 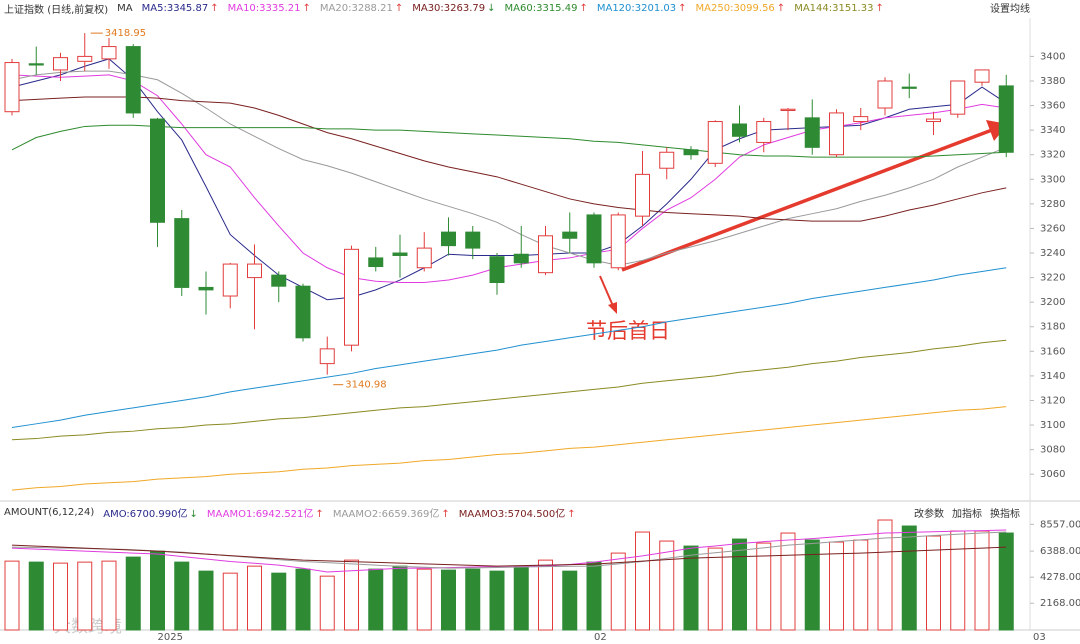 What do you see at coordinates (517, 512) in the screenshot?
I see `legend-item: MAAMO3:5704.500亿 ↑` at bounding box center [517, 512].